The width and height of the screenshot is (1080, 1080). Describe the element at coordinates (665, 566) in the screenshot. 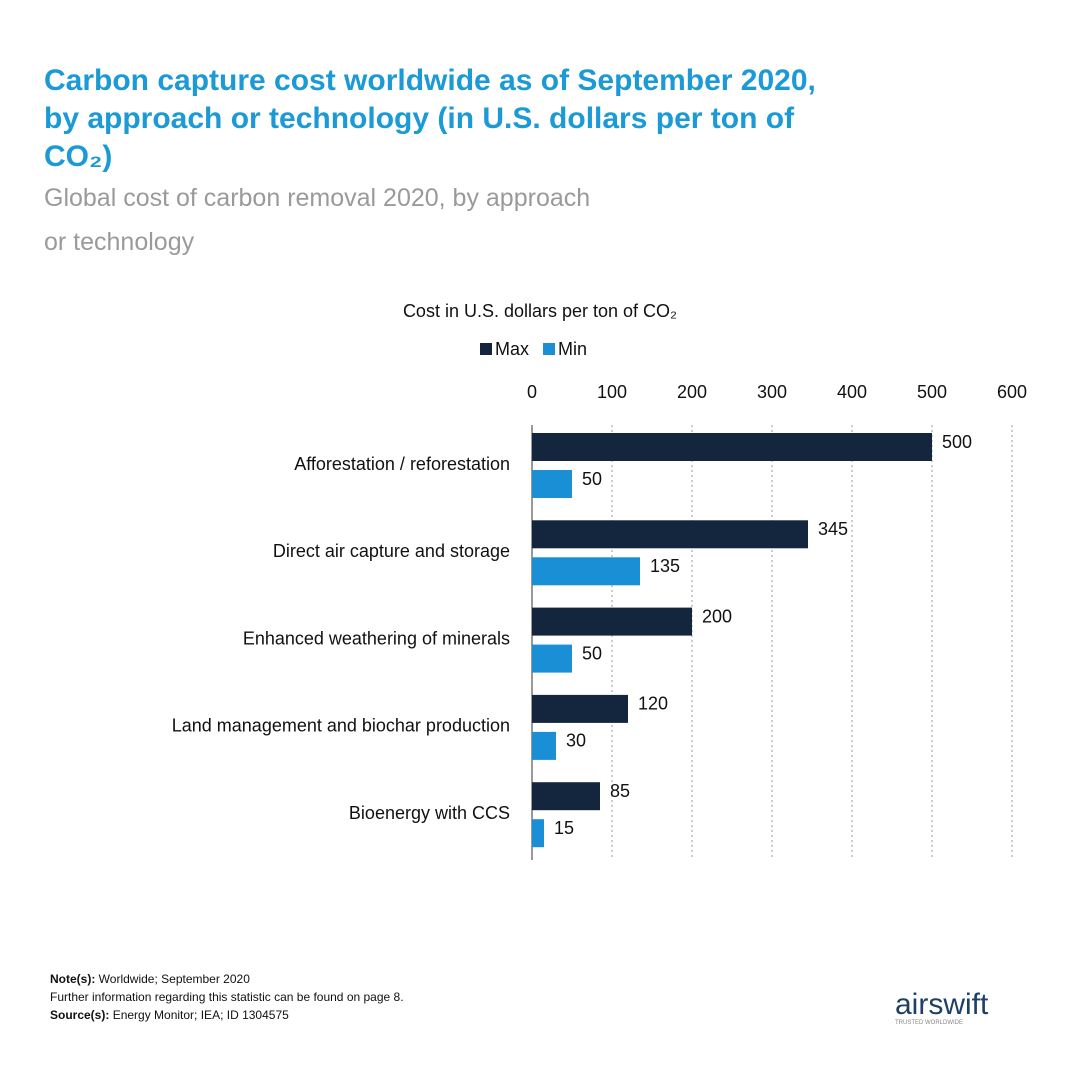

I see `value-label: 135` at that location.